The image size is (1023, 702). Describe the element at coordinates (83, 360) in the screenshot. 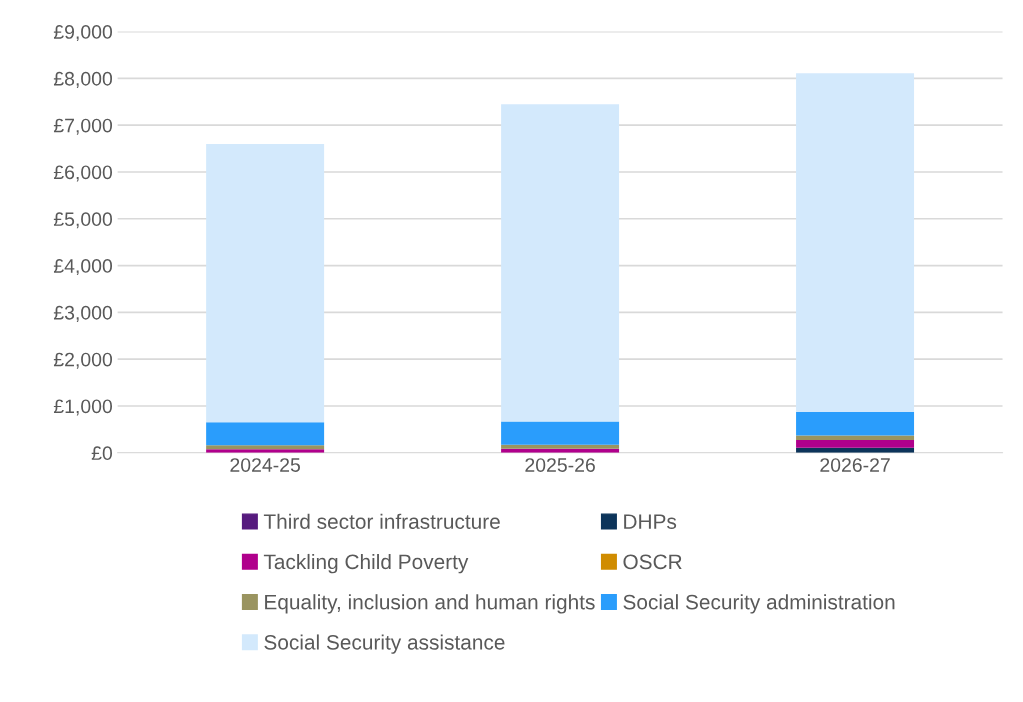

I see `y-tick-label: £2,000` at that location.